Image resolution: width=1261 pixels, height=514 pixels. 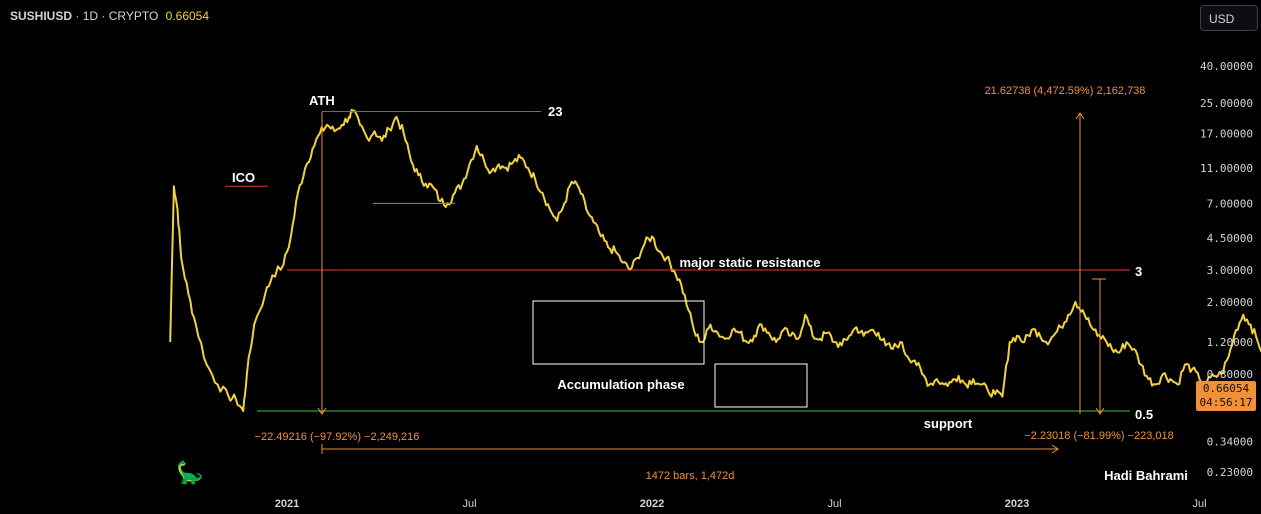 What do you see at coordinates (41, 16) in the screenshot?
I see `symbol: SUSHIUSD` at bounding box center [41, 16].